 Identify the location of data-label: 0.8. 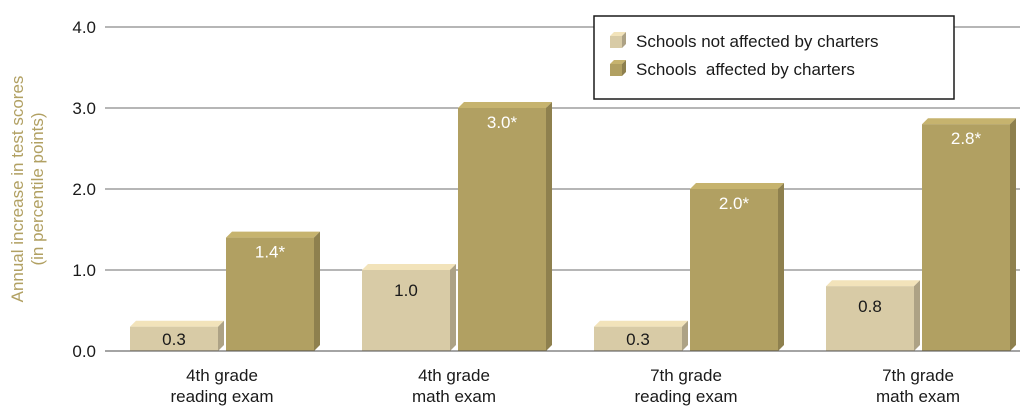
(870, 306).